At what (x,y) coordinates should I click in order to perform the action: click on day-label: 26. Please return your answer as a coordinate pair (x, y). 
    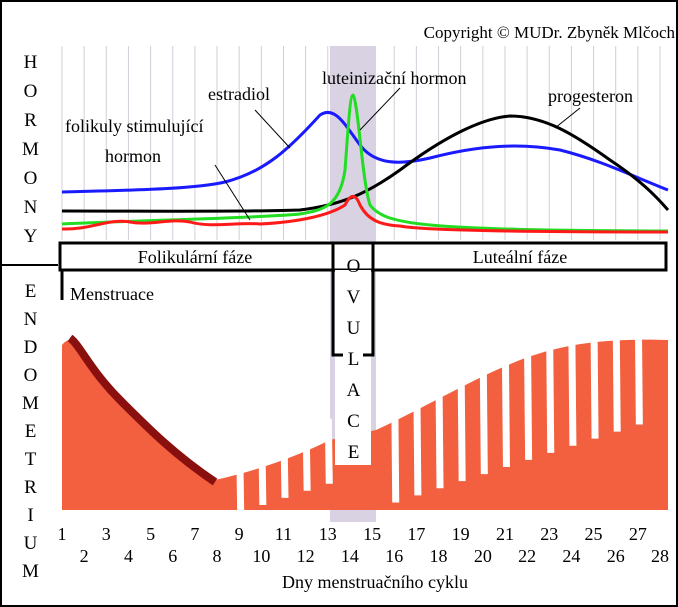
    Looking at the image, I should click on (616, 556).